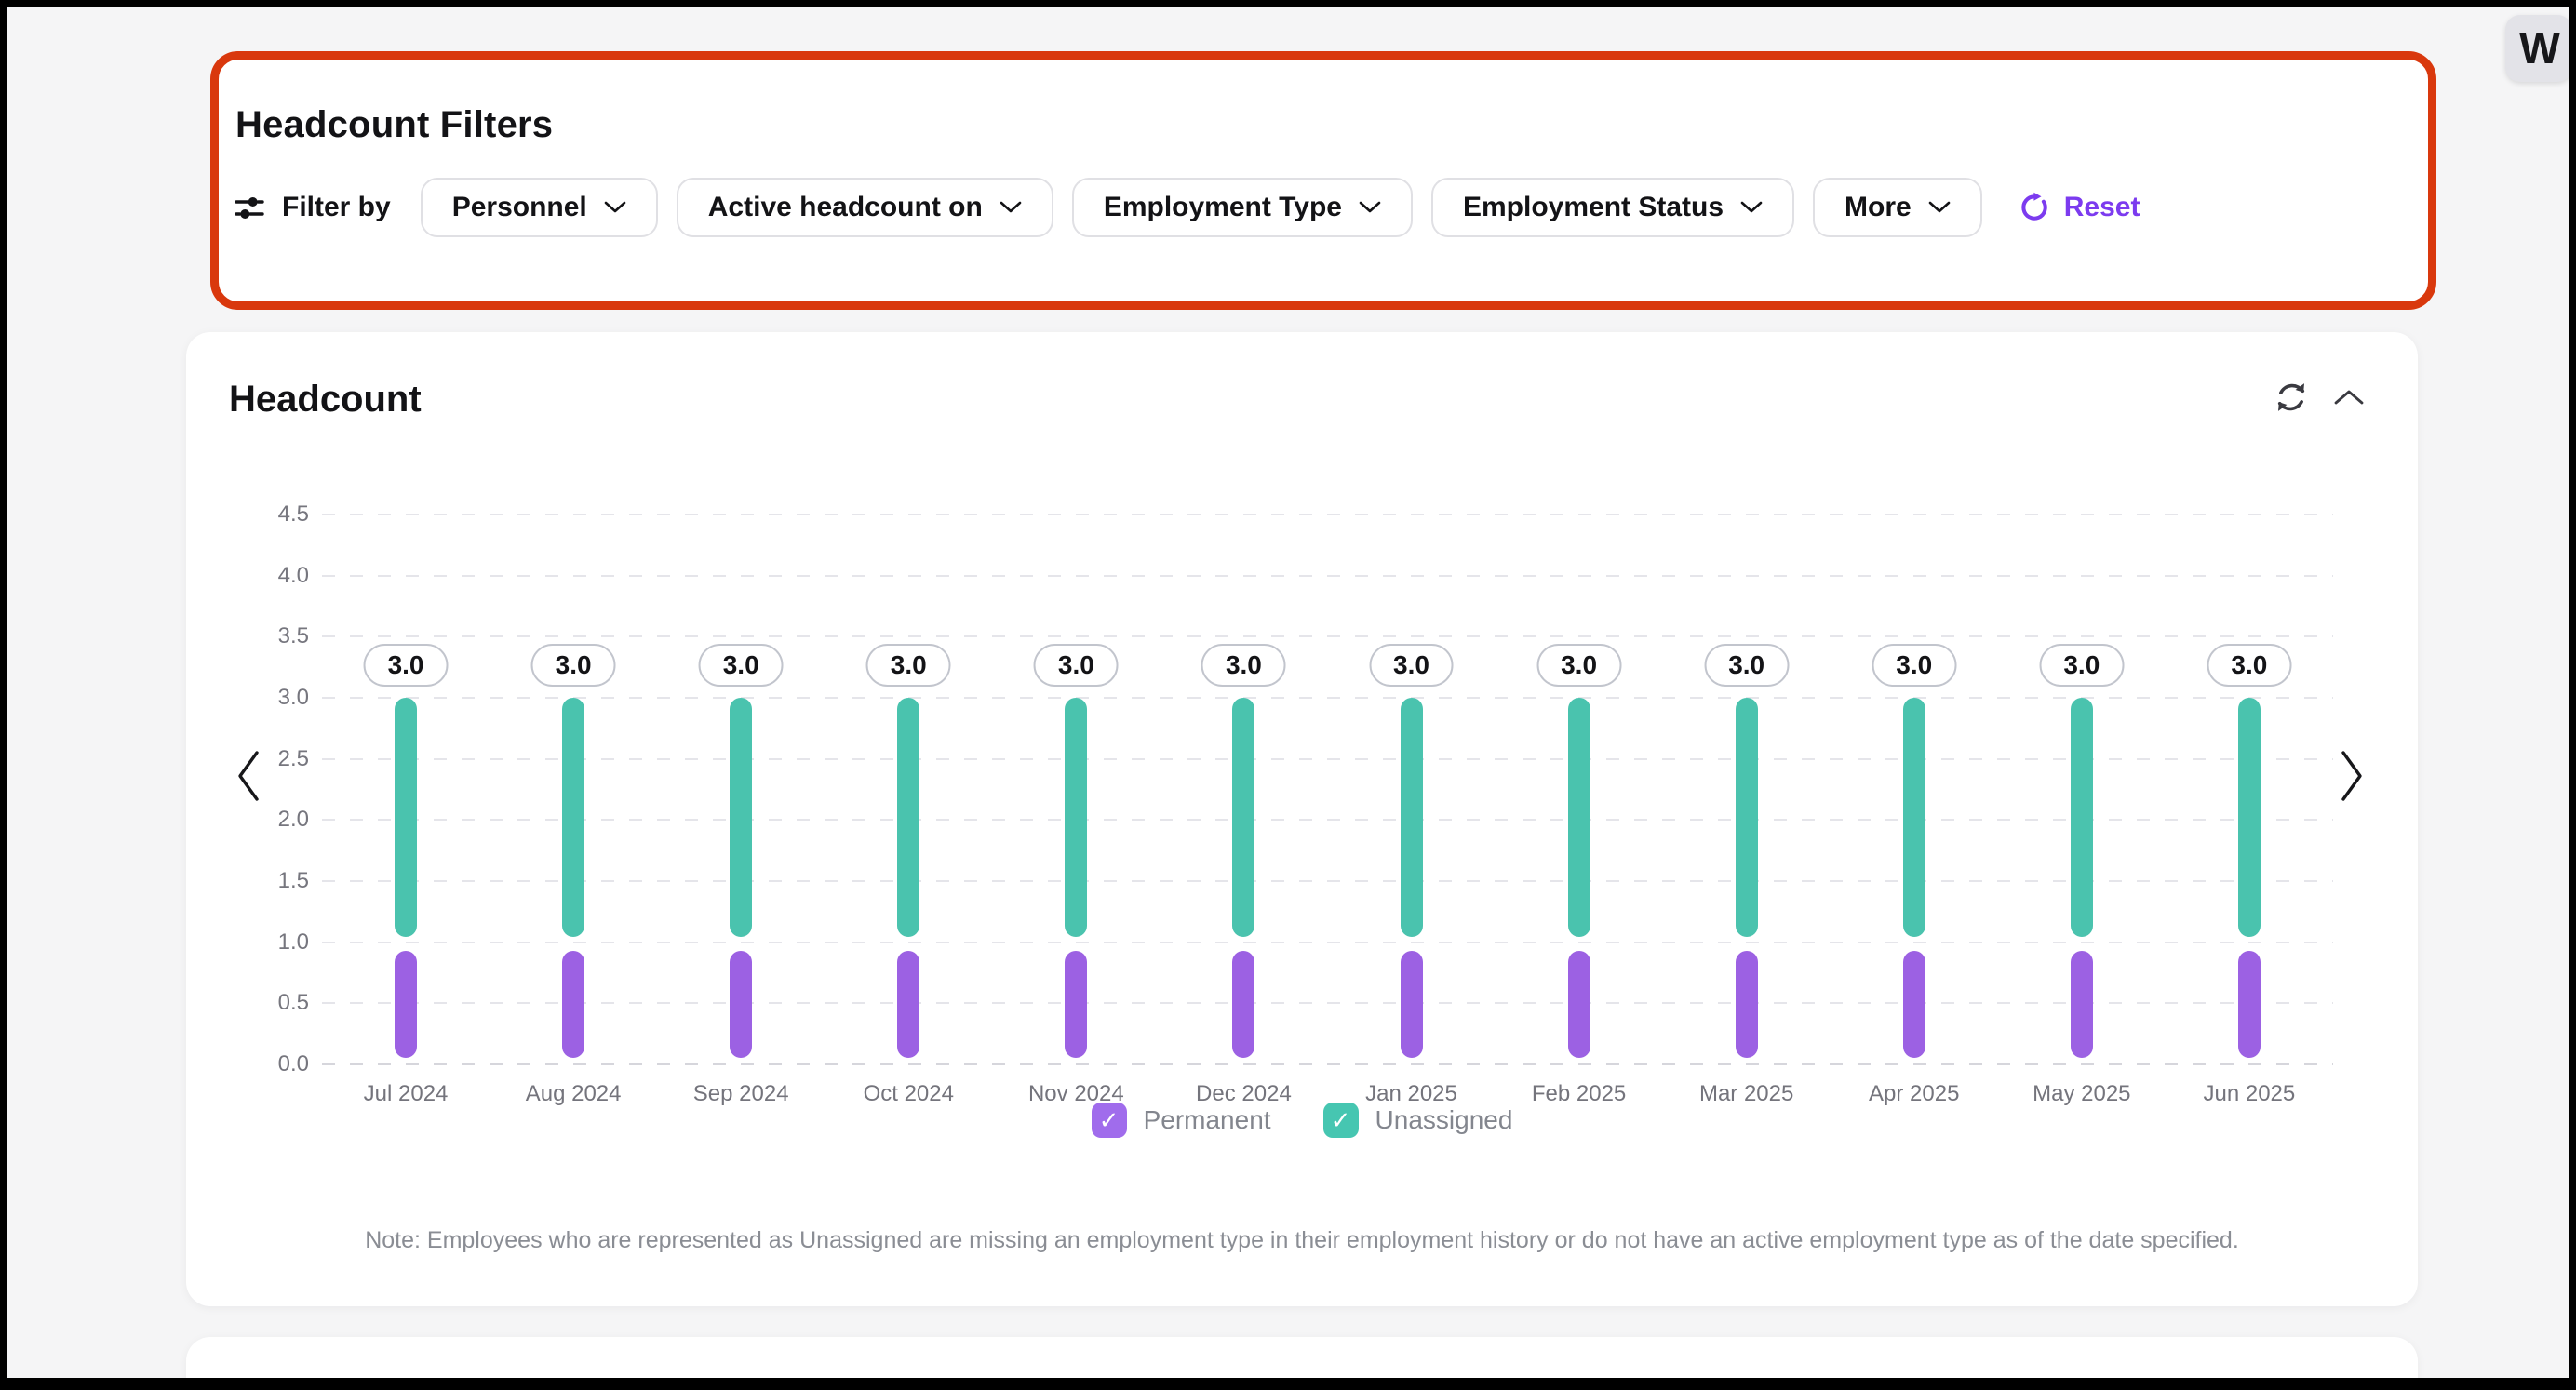 This screenshot has height=1390, width=2576. Describe the element at coordinates (293, 514) in the screenshot. I see `y-axis-label: 4.5` at that location.